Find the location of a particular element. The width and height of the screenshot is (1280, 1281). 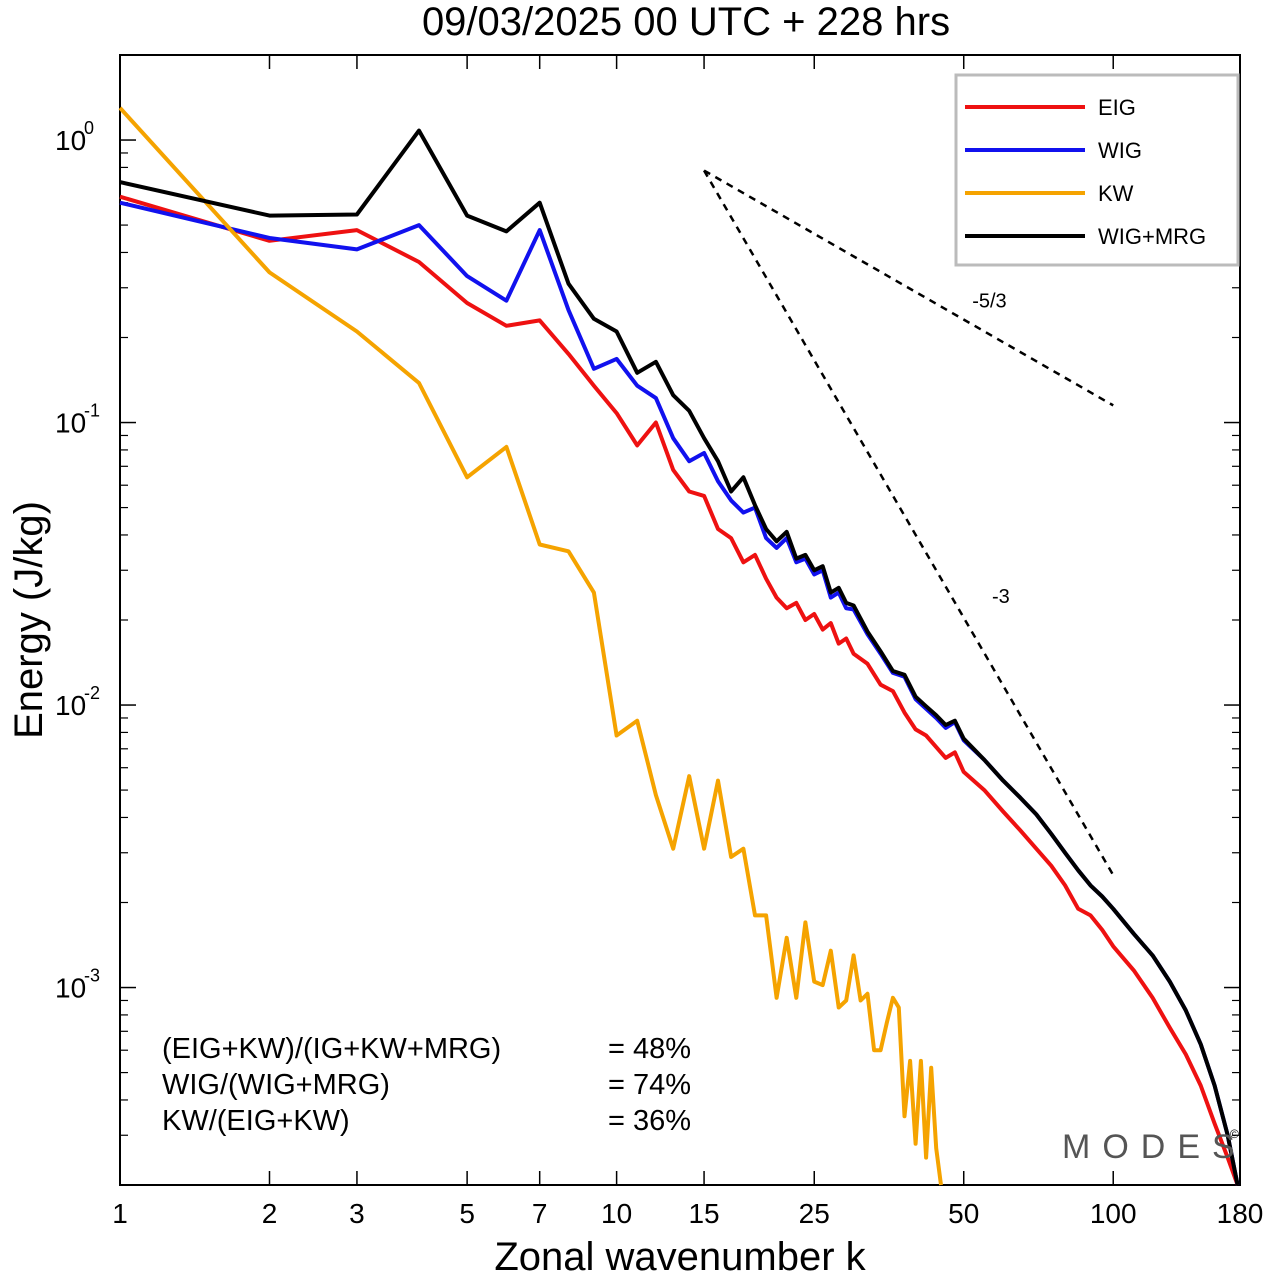

ratio-value-2: = 36% is located at coordinates (649, 1121).